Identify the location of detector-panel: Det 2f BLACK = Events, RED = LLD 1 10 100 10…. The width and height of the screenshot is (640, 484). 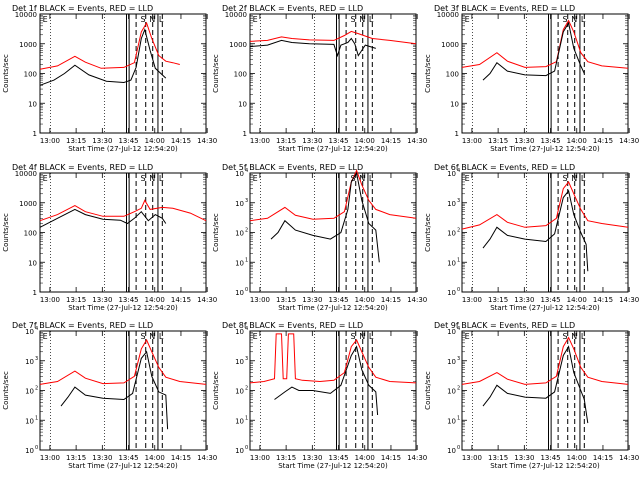
(319, 78).